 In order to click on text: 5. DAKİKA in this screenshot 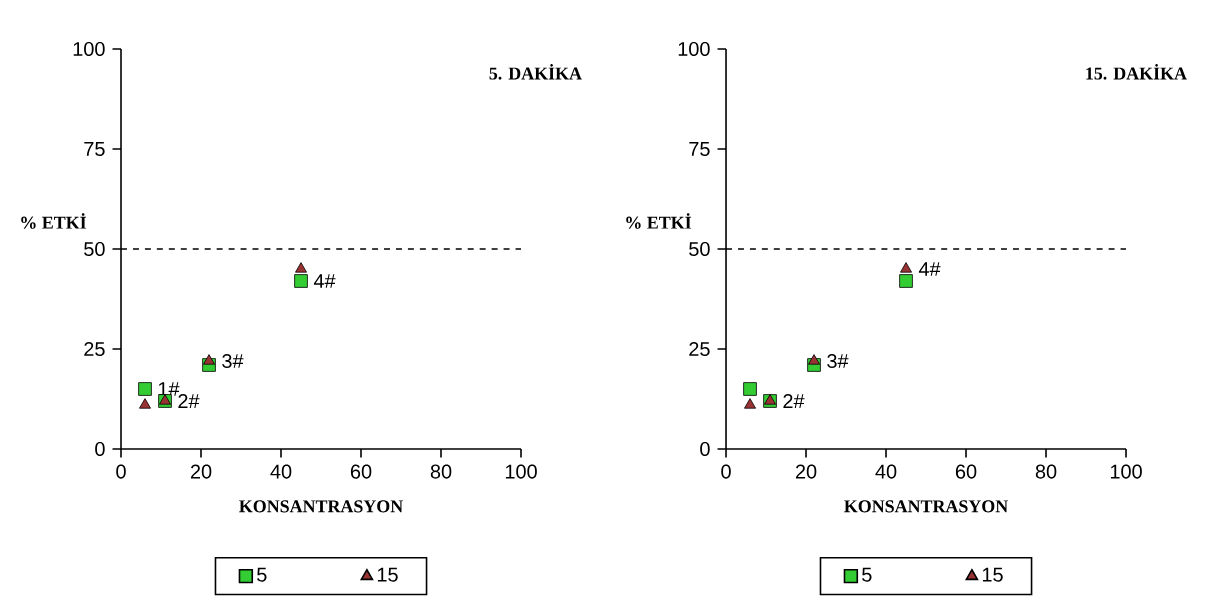, I will do `click(535, 72)`.